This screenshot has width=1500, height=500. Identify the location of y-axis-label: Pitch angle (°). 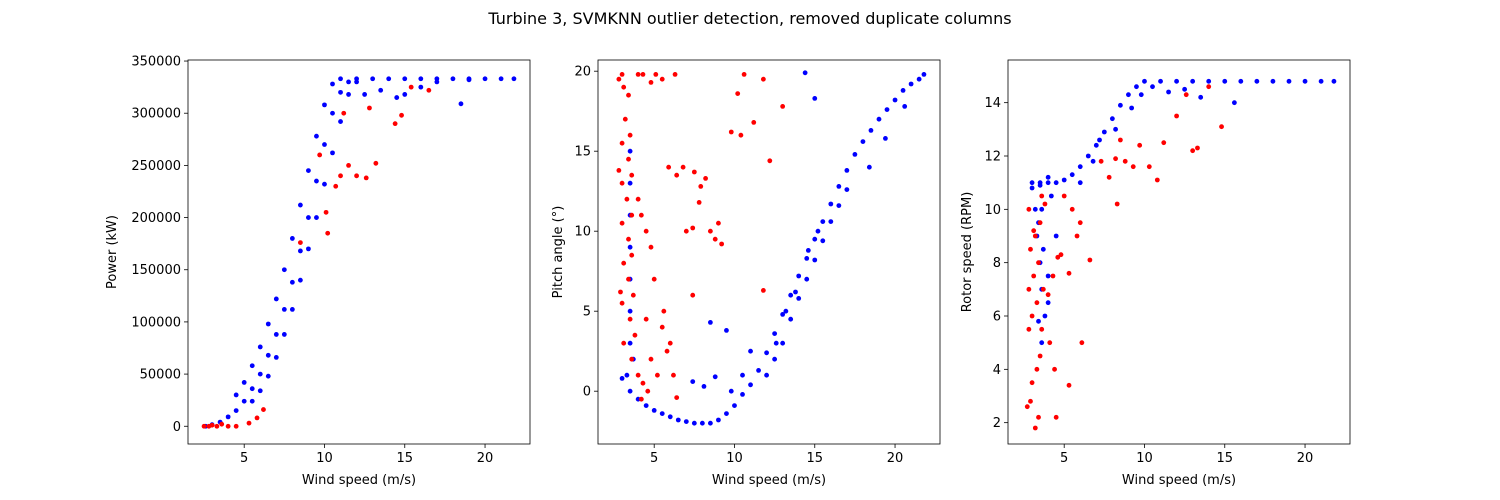
(558, 252).